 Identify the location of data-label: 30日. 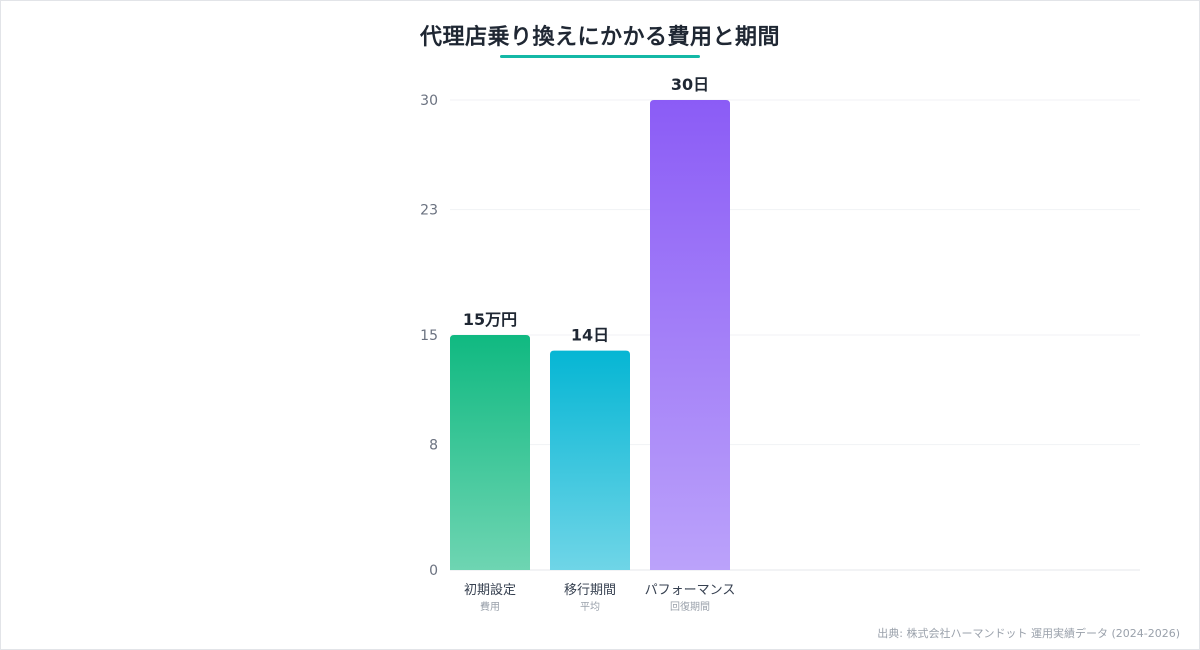
(690, 84).